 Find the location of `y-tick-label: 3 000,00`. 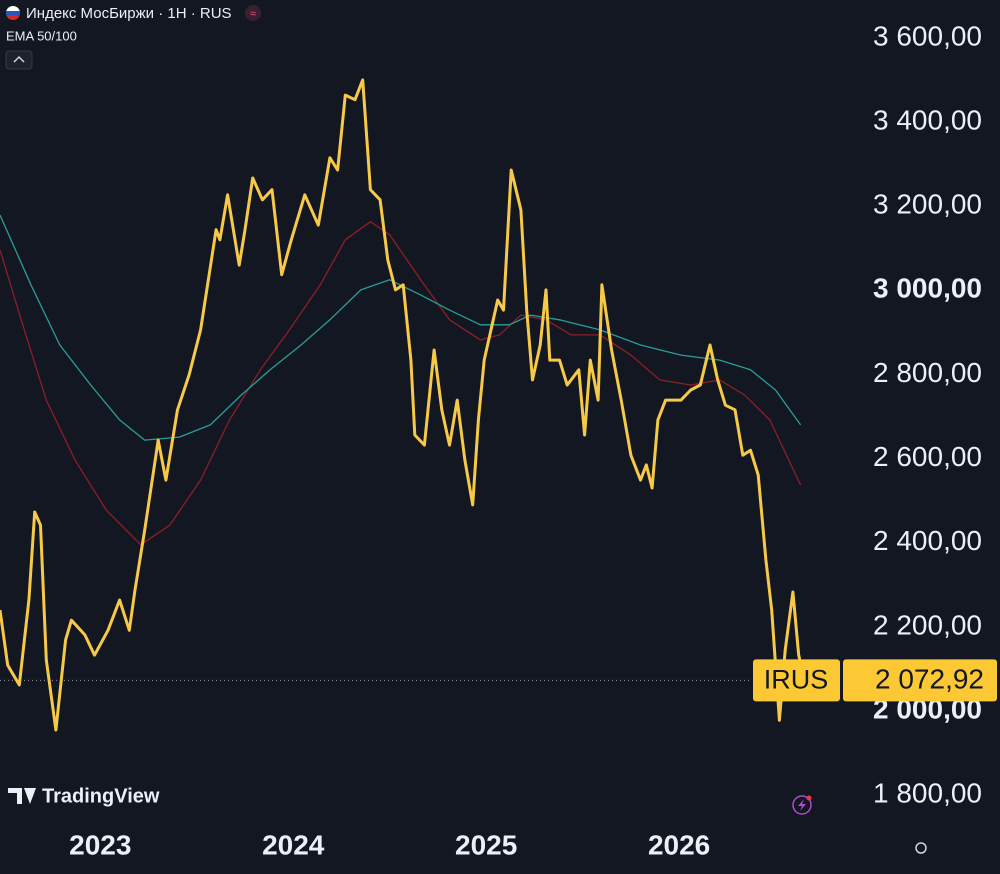

y-tick-label: 3 000,00 is located at coordinates (927, 288).